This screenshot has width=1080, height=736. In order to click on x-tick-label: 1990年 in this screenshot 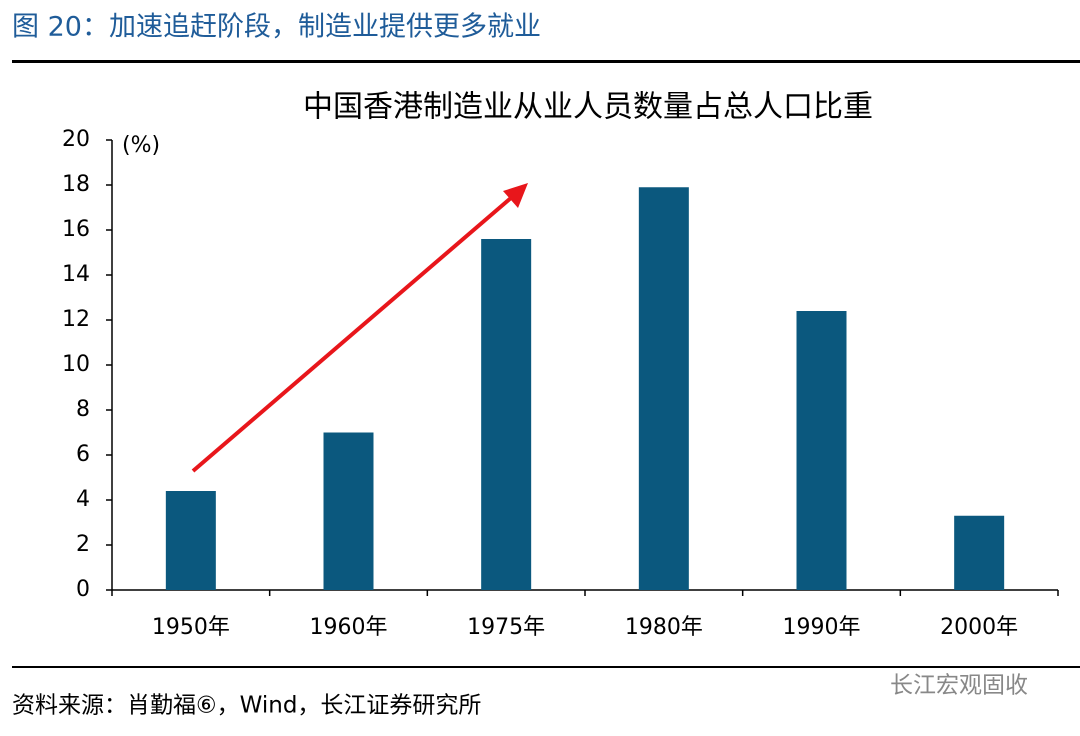, I will do `click(822, 627)`.